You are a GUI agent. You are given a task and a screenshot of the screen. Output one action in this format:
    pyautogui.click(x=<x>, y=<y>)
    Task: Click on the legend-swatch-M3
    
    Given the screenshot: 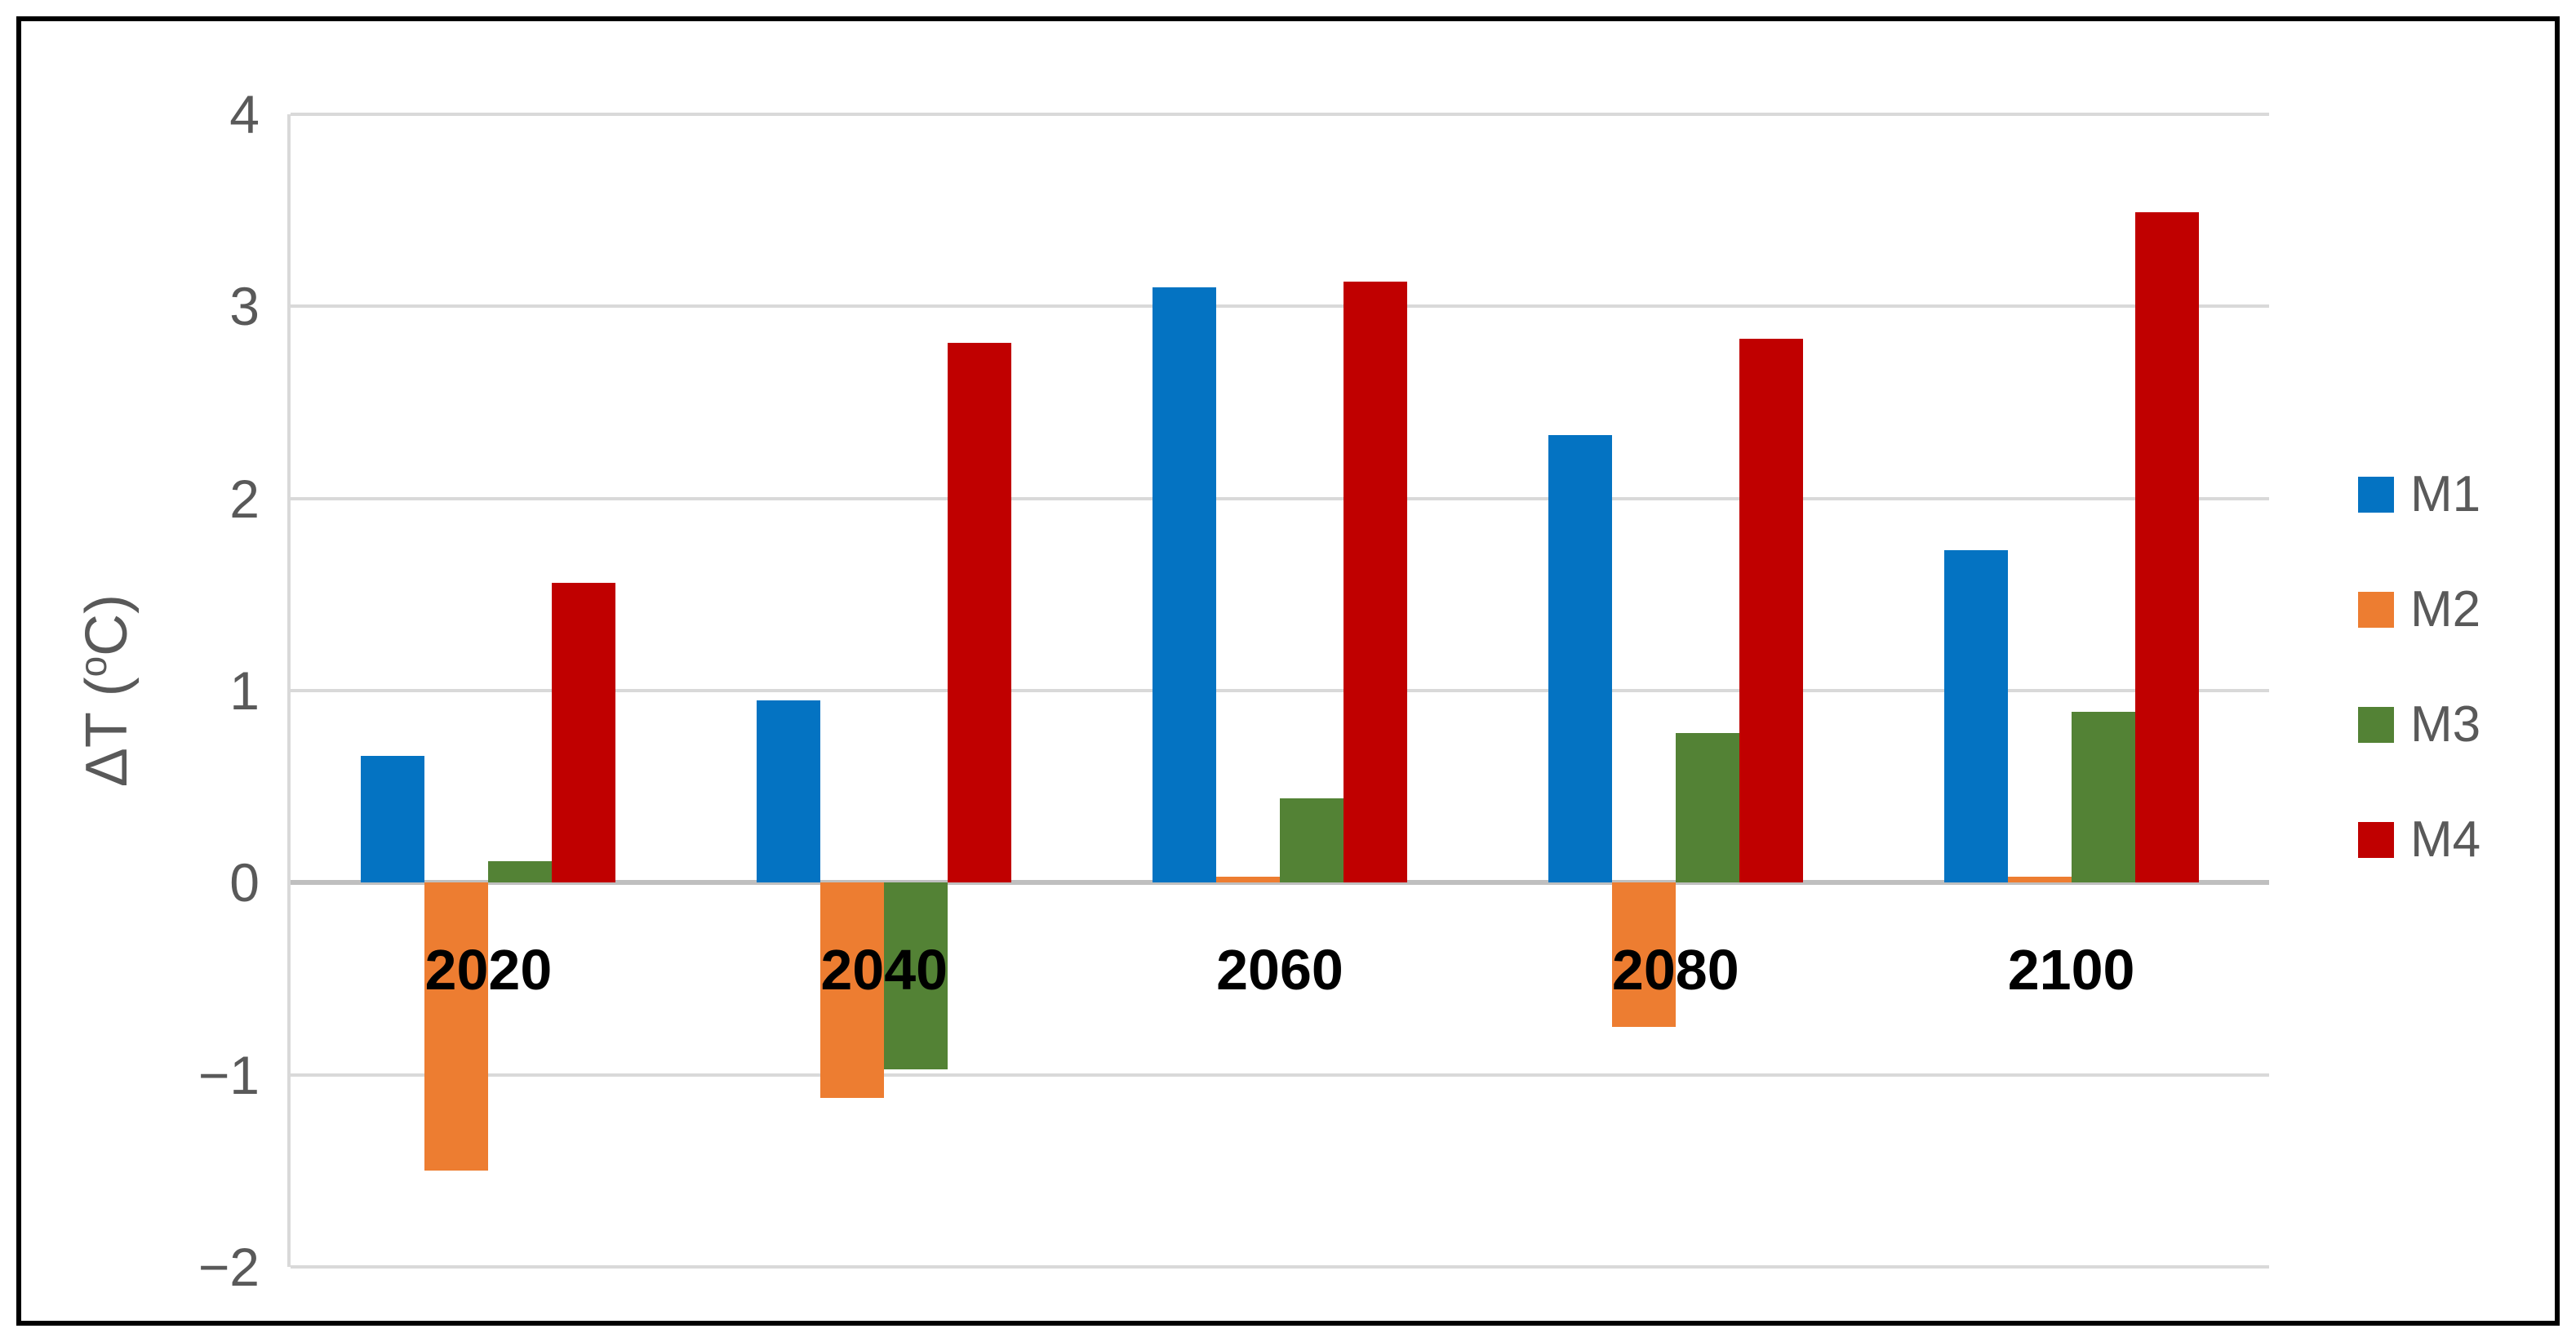 What is the action you would take?
    pyautogui.click(x=2376, y=725)
    